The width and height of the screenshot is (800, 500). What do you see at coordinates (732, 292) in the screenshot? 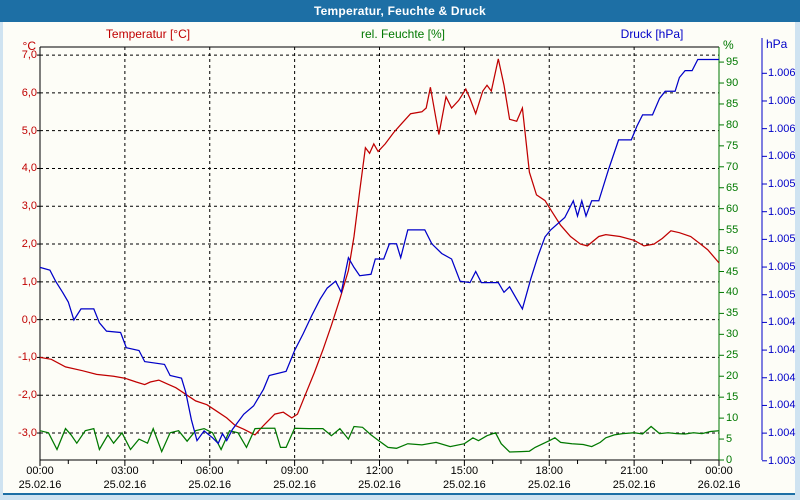
I see `humidity-tick-label: 40` at bounding box center [732, 292].